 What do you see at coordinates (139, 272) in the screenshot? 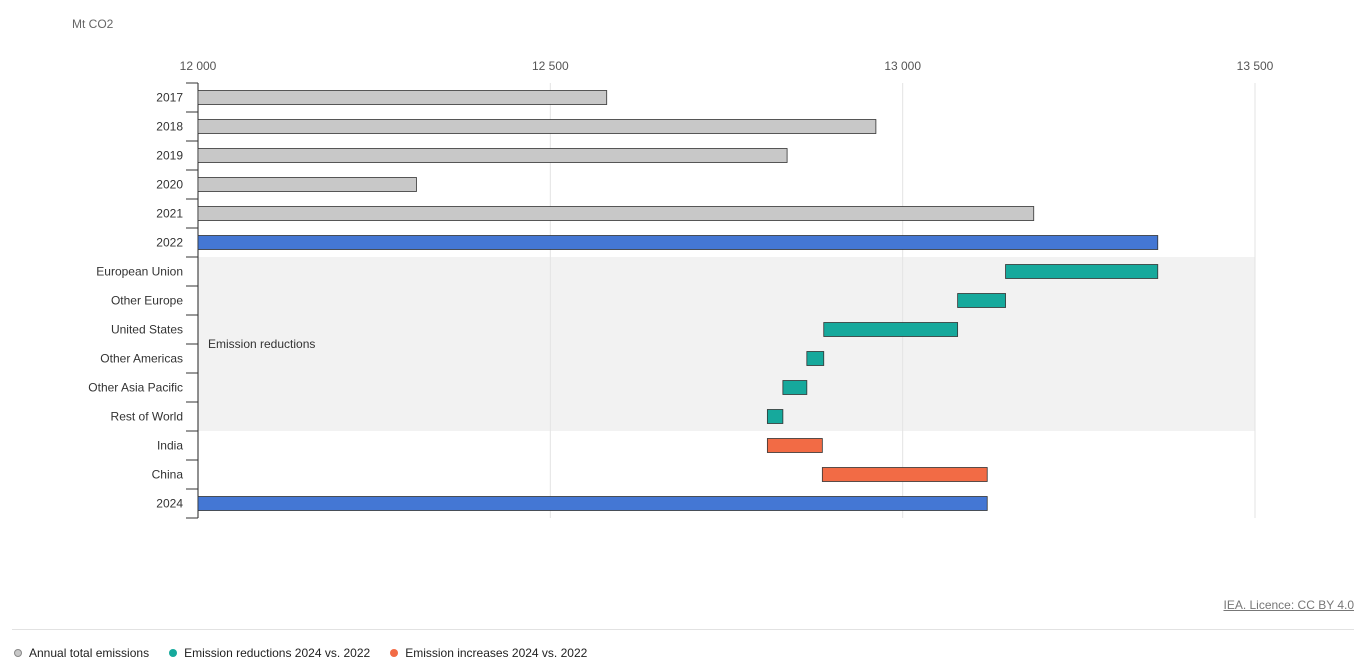
I see `category-label: European Union` at bounding box center [139, 272].